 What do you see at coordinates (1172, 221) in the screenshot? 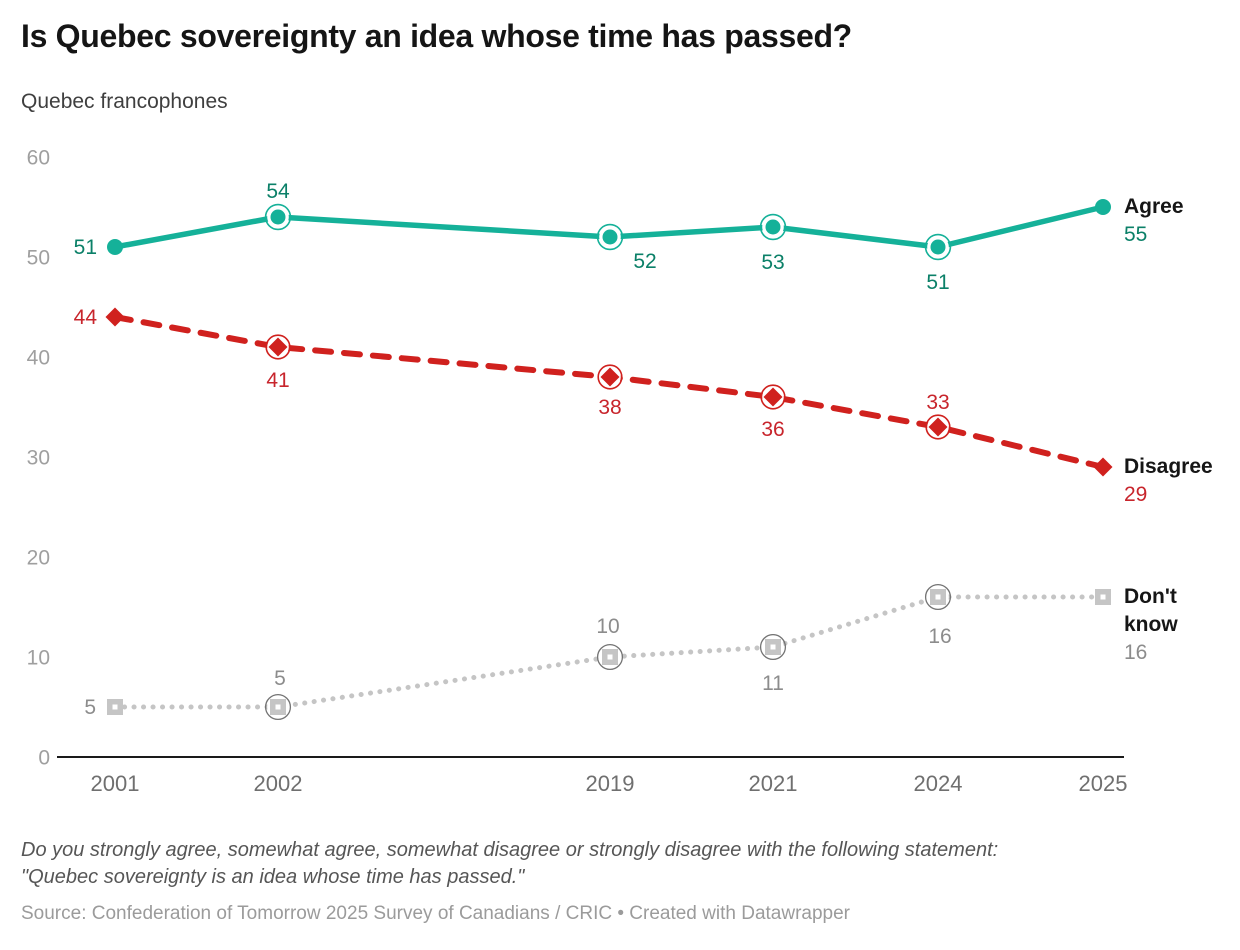
I see `series-end-label-agree: Agree 55` at bounding box center [1172, 221].